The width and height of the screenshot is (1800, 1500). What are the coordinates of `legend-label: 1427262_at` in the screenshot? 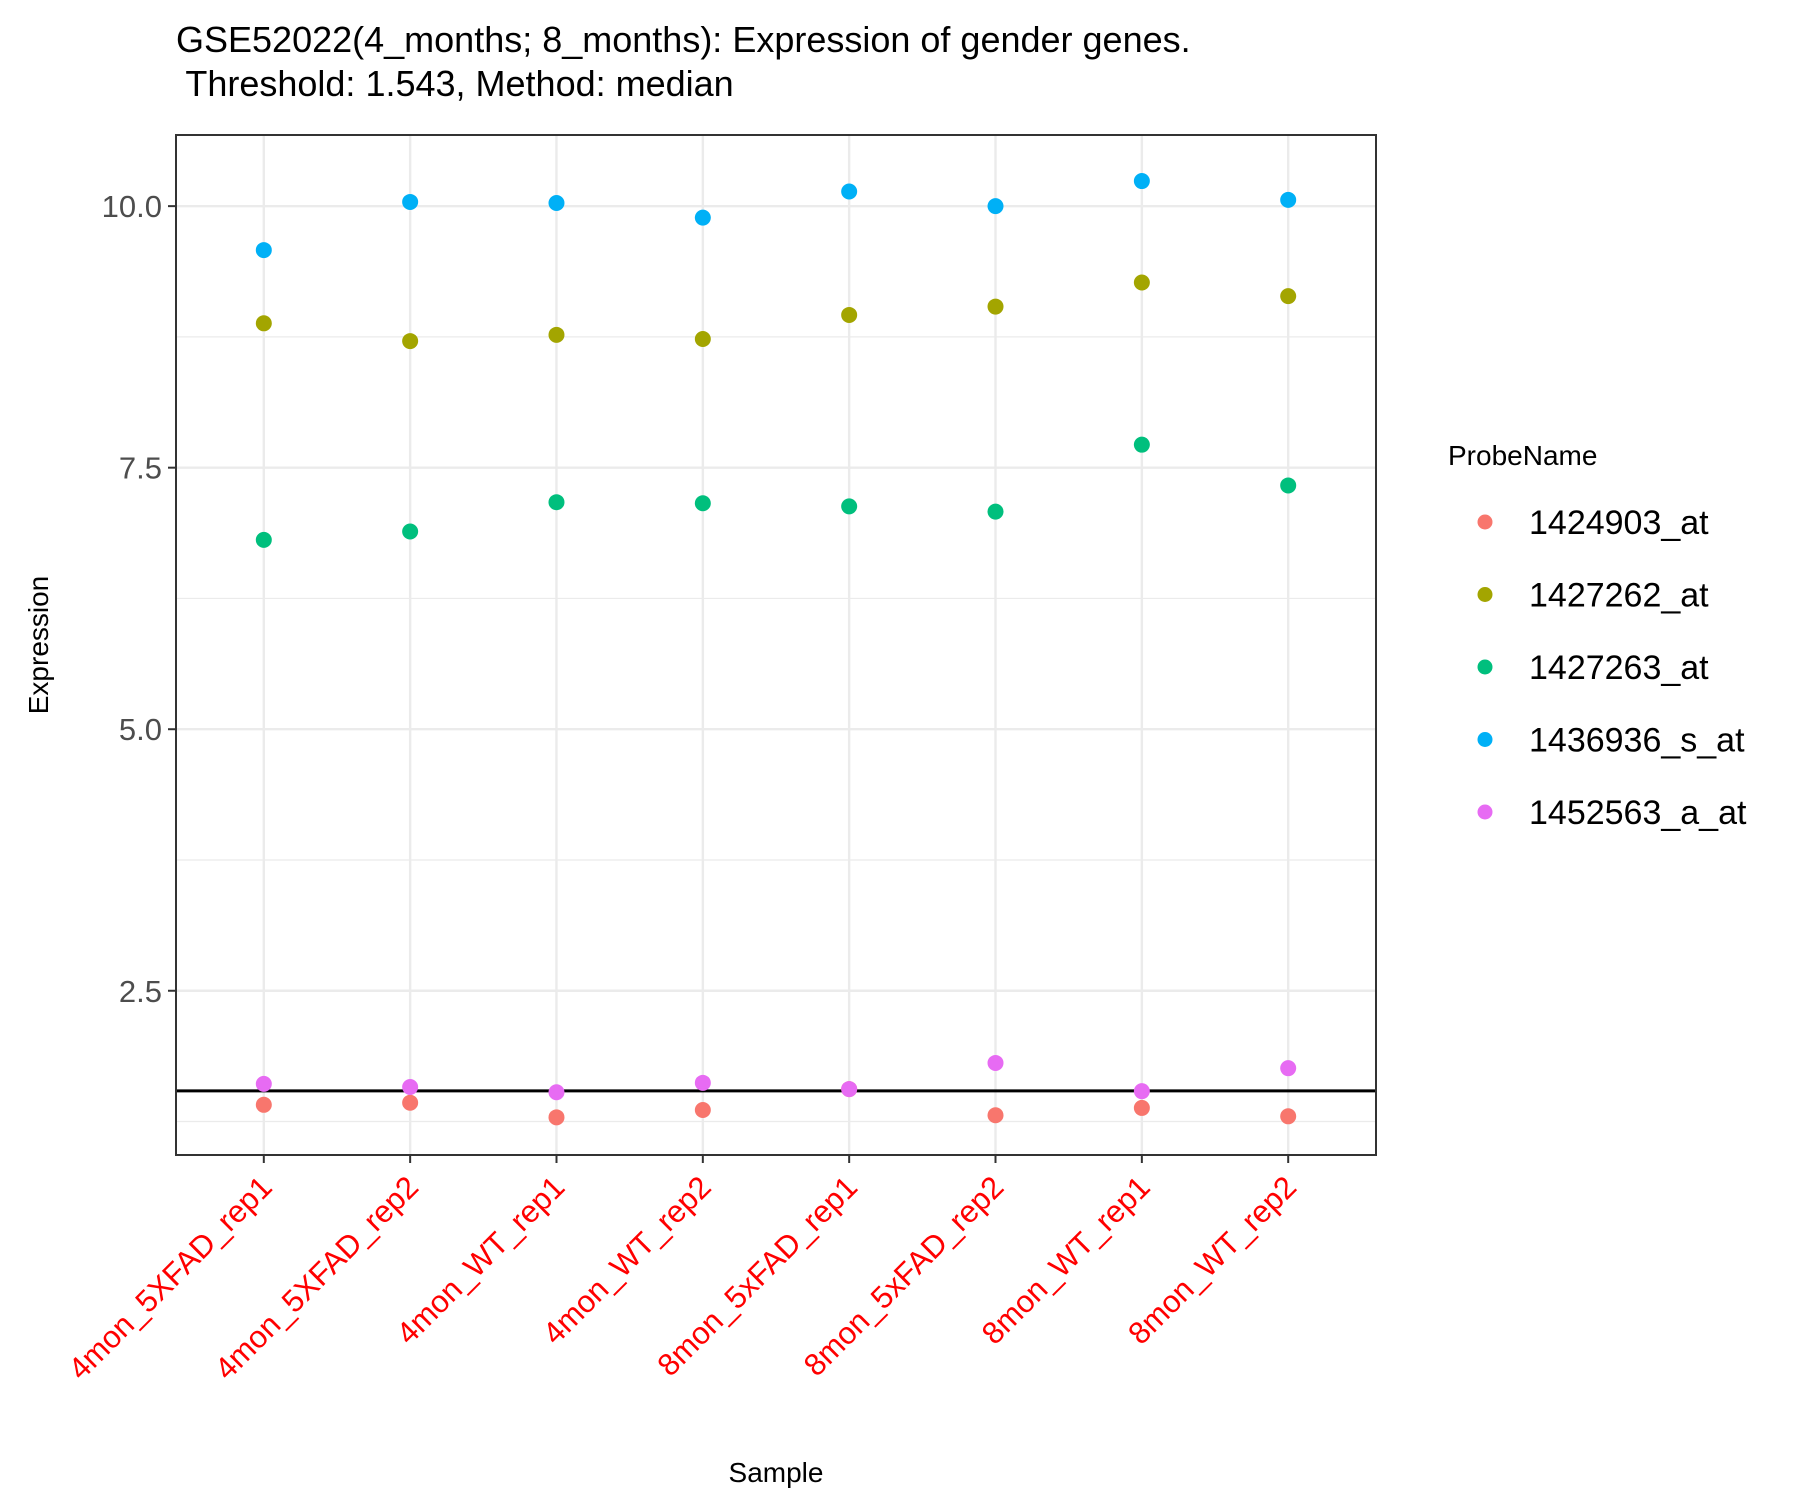 It's located at (1619, 596).